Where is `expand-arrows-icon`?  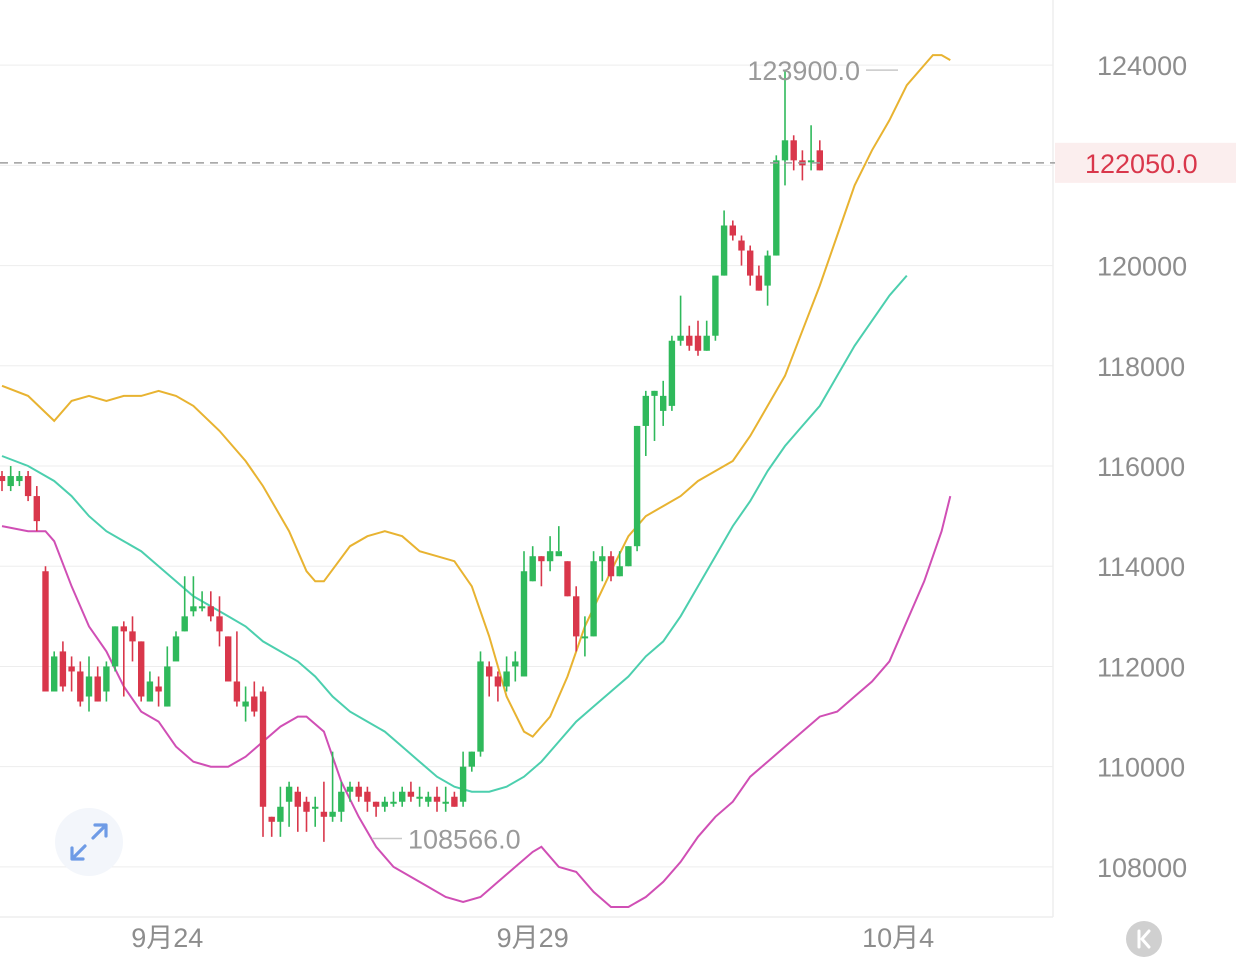
expand-arrows-icon is located at coordinates (89, 842).